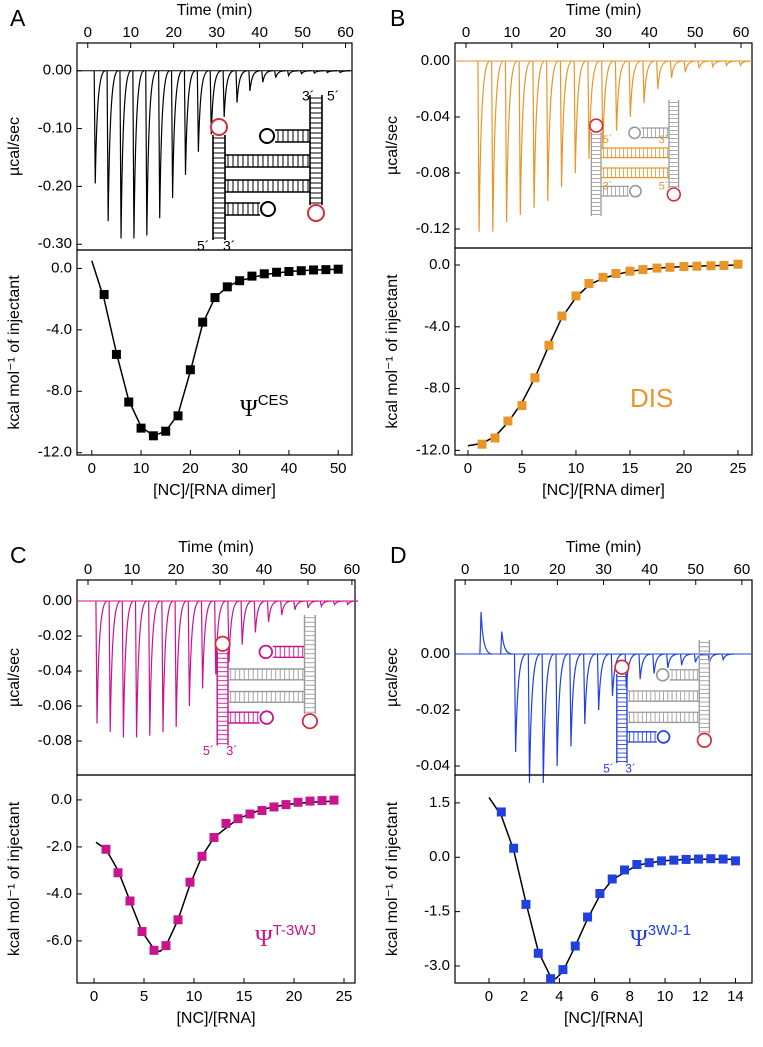  What do you see at coordinates (433, 228) in the screenshot?
I see `y-tick-label: -0.12` at bounding box center [433, 228].